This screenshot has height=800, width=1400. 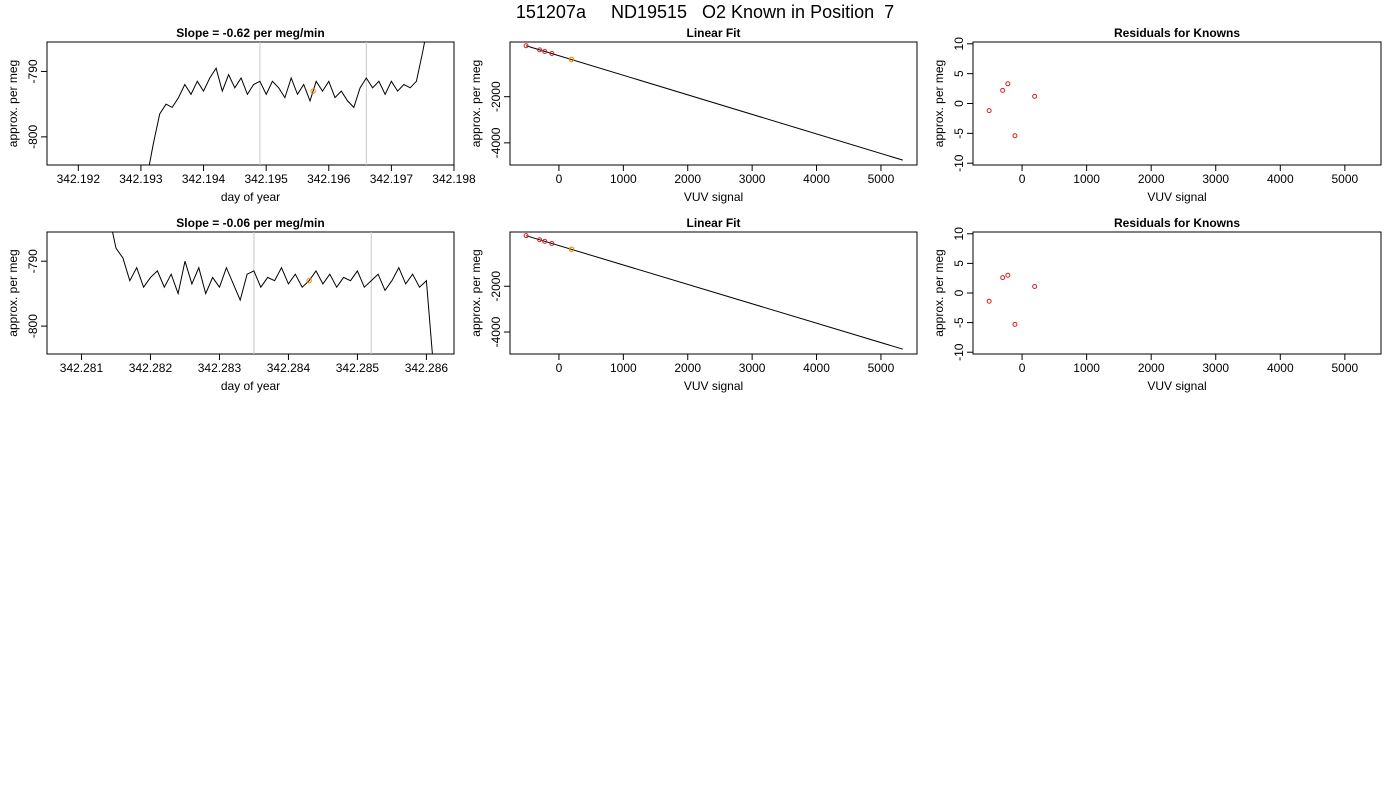 I want to click on y-tick-label: 5, so click(x=959, y=73).